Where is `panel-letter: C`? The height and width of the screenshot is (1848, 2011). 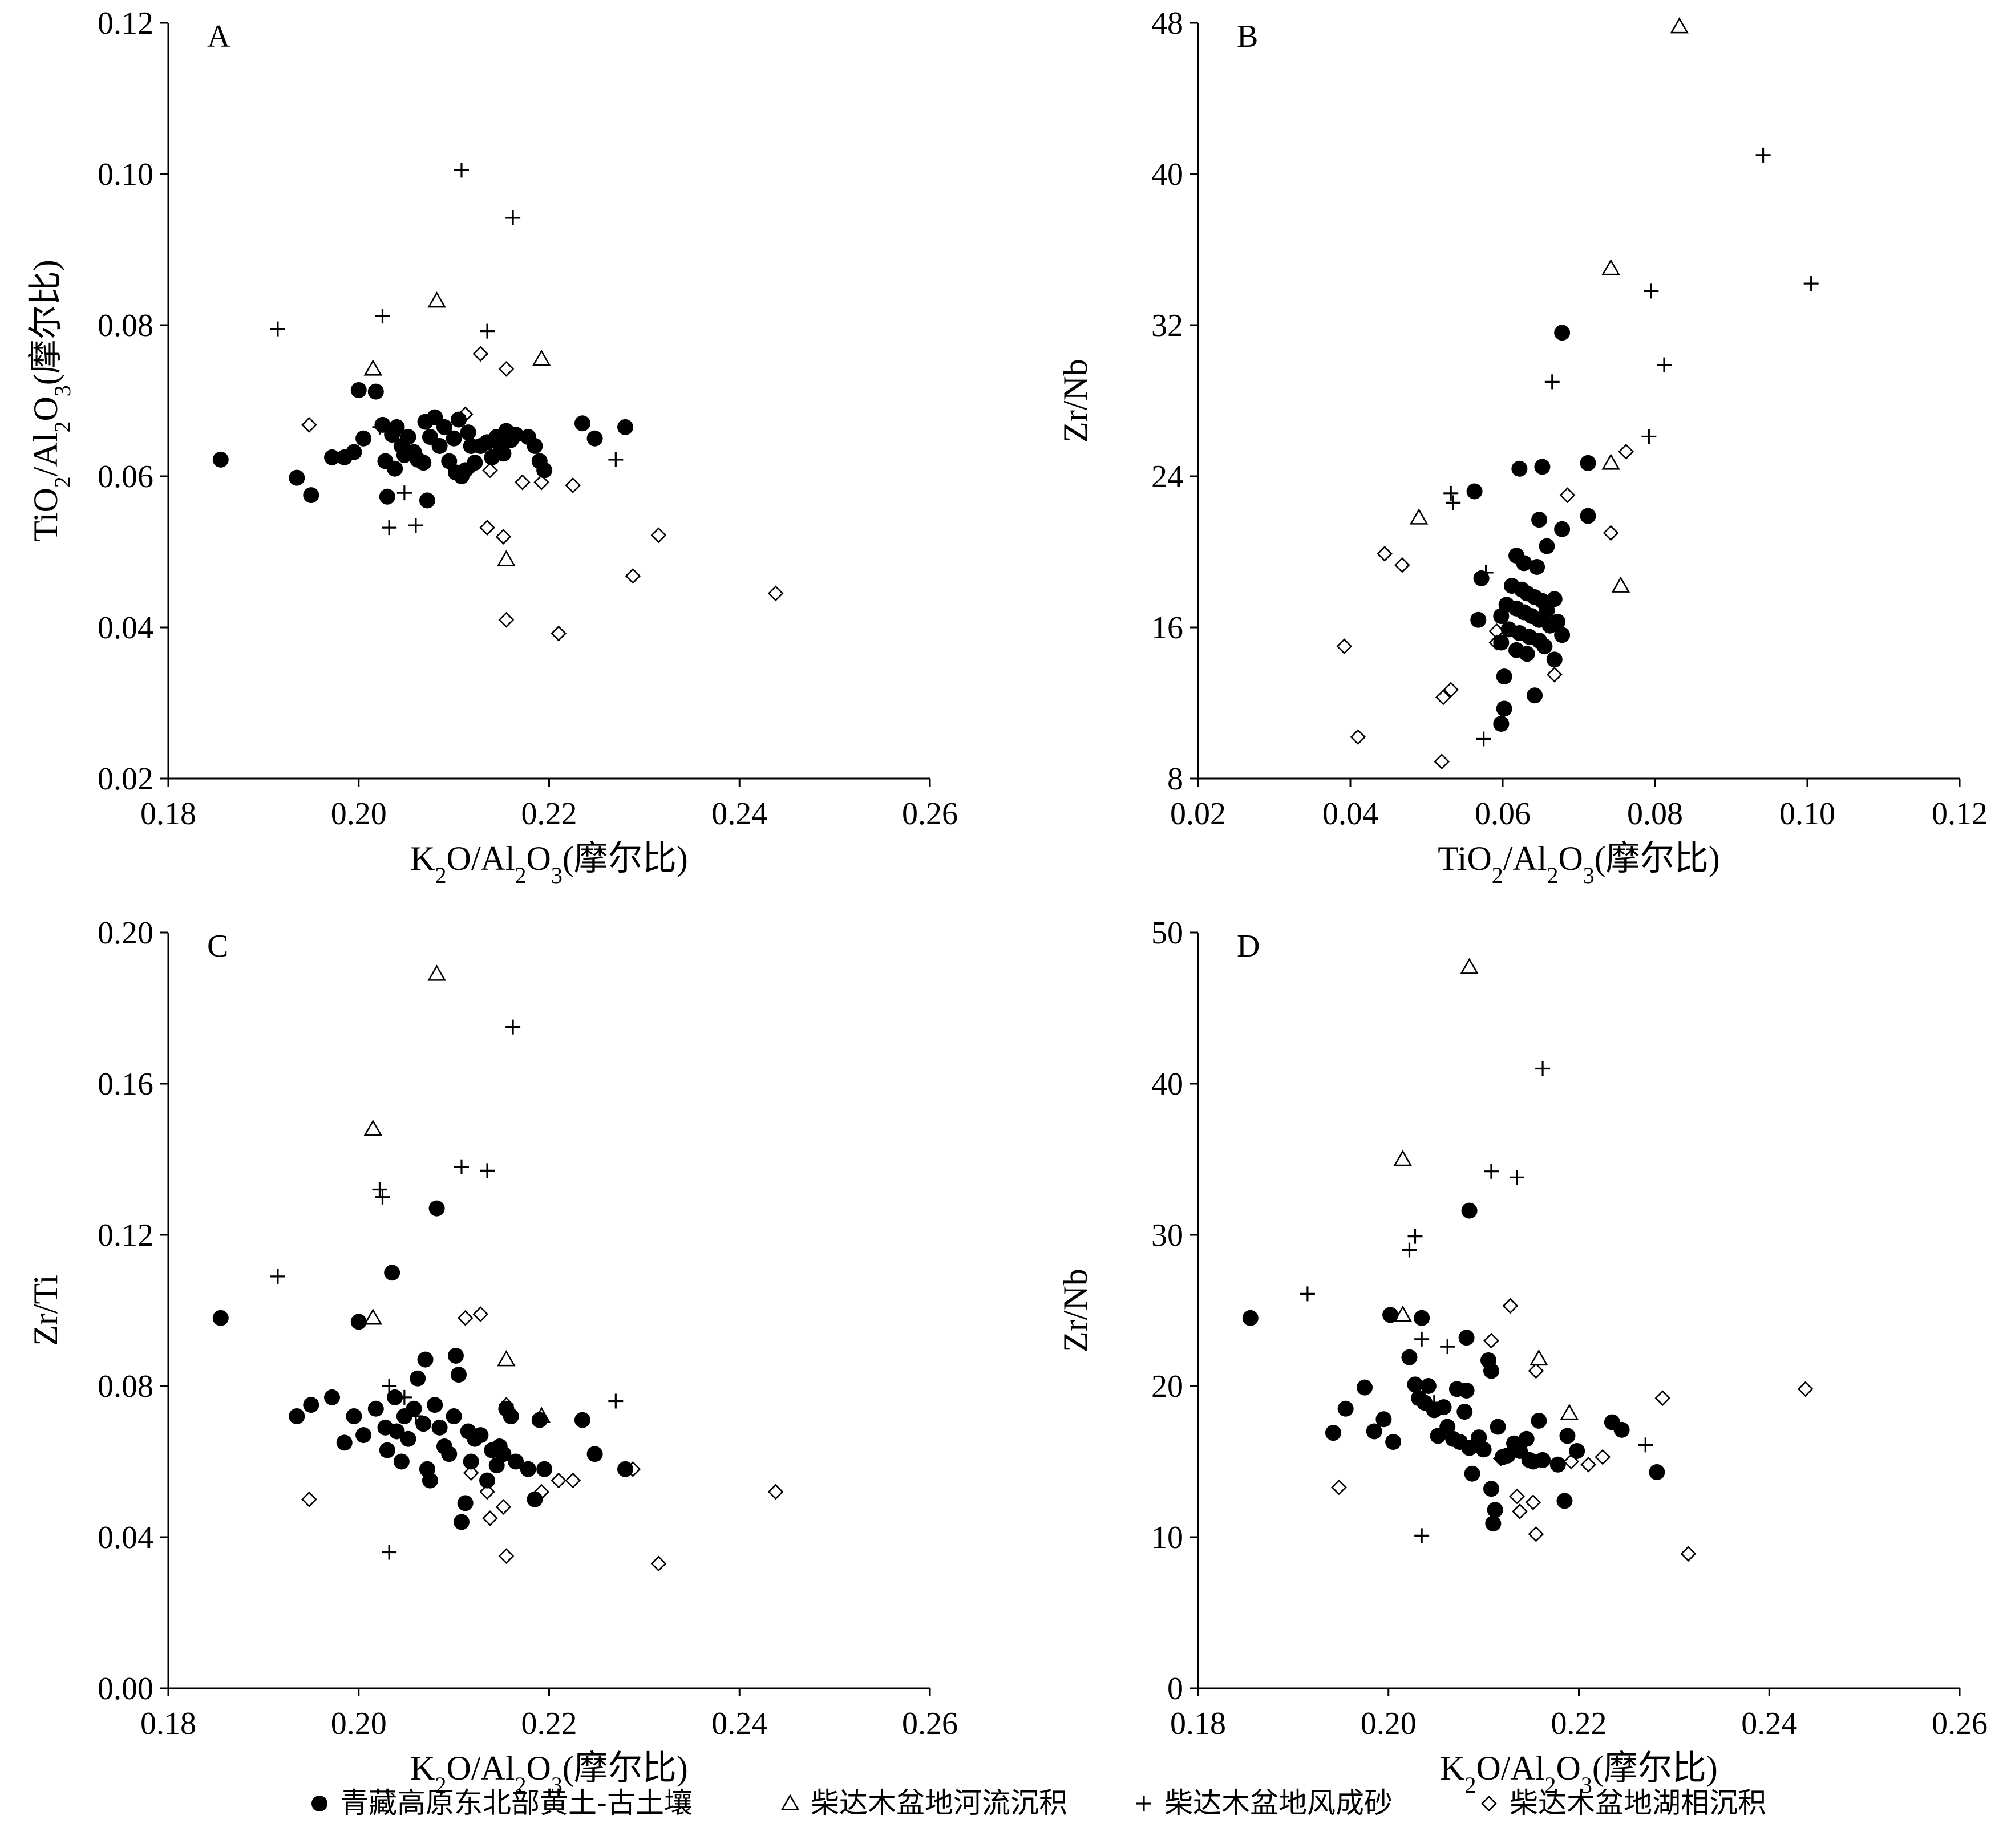
panel-letter: C is located at coordinates (217, 946).